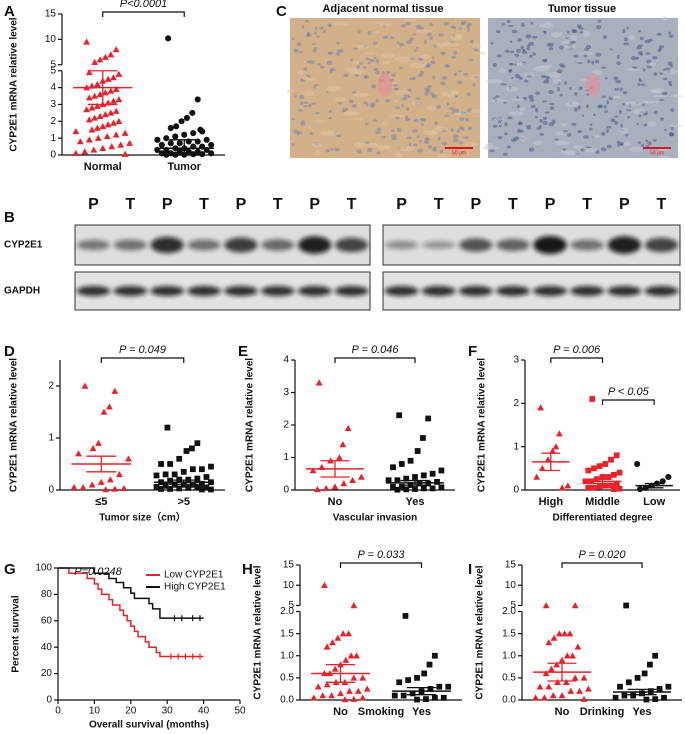 This screenshot has height=734, width=685. I want to click on row-label: GAPDH, so click(22, 291).